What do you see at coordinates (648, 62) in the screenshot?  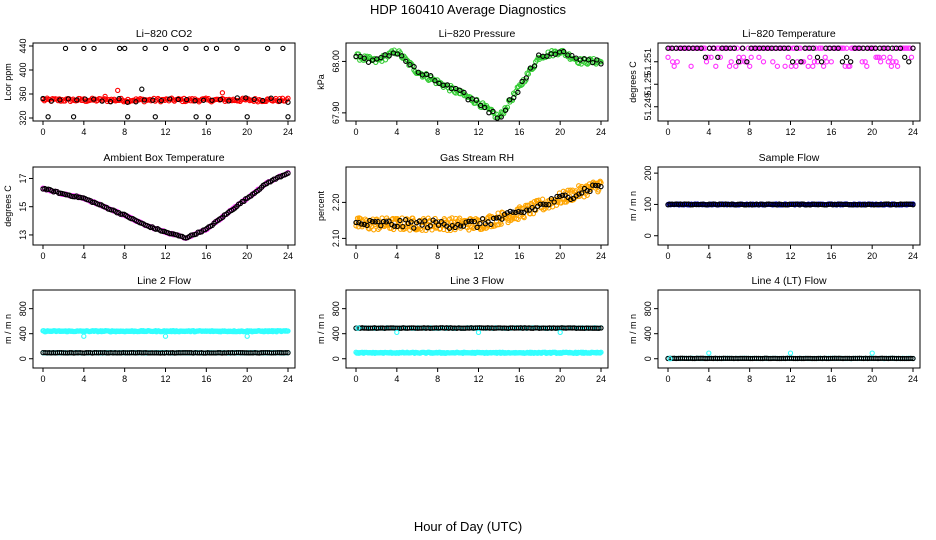 I see `y-tick-label: 51.251` at bounding box center [648, 62].